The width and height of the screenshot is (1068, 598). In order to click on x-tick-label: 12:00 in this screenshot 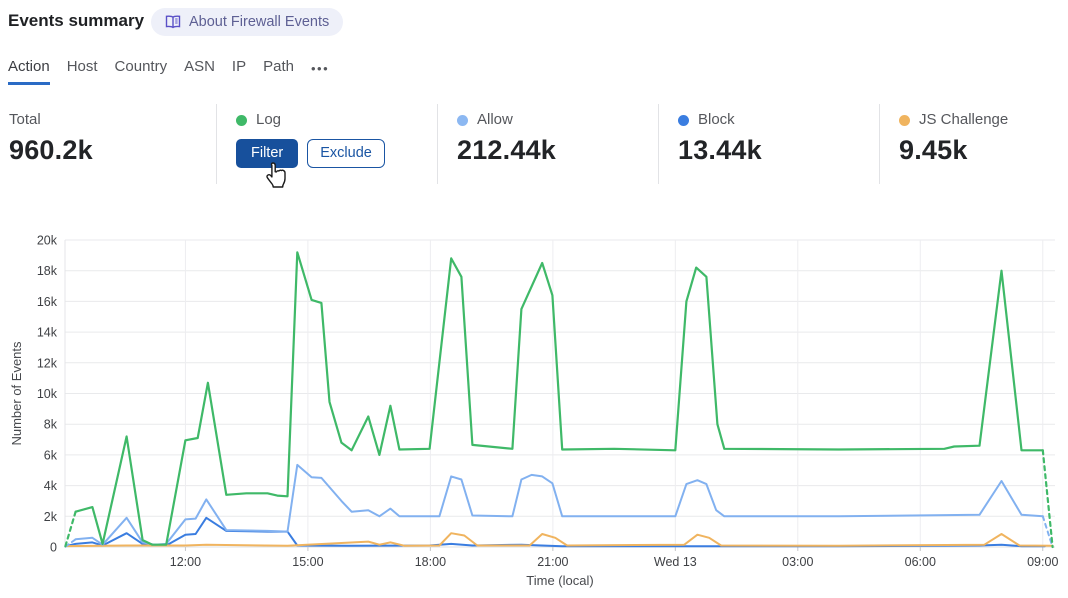, I will do `click(185, 562)`.